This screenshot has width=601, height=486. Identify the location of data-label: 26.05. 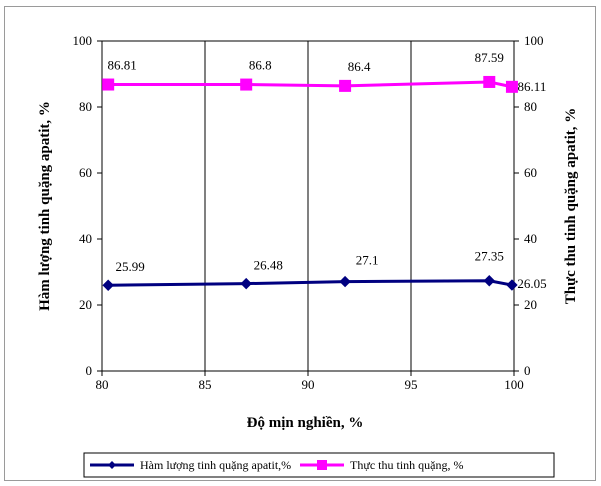
(531, 283).